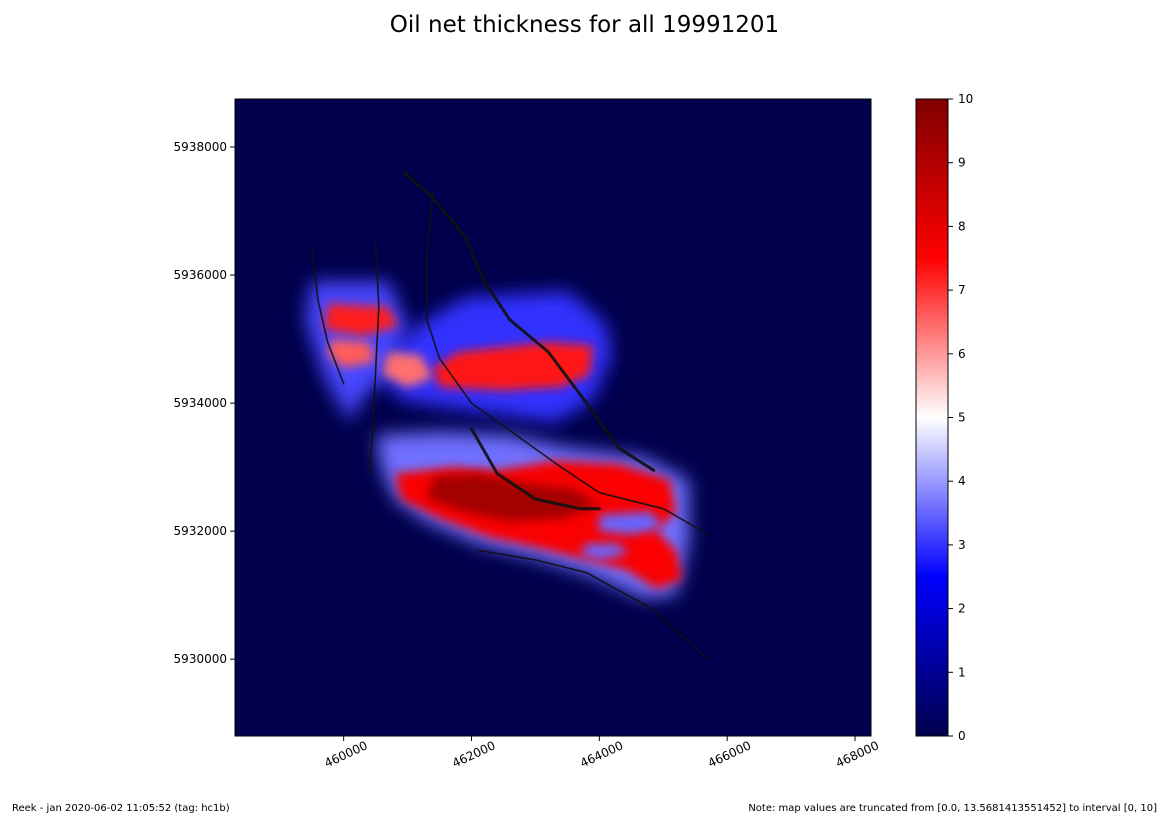 Image resolution: width=1169 pixels, height=827 pixels. What do you see at coordinates (962, 545) in the screenshot?
I see `colorbar-tick-label-3: 3` at bounding box center [962, 545].